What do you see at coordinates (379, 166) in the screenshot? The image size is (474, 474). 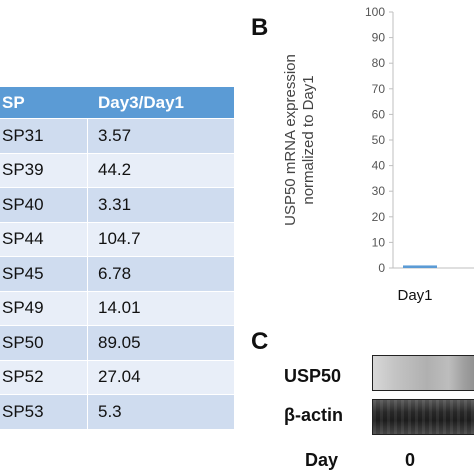 I see `y-tick-label: 40` at bounding box center [379, 166].